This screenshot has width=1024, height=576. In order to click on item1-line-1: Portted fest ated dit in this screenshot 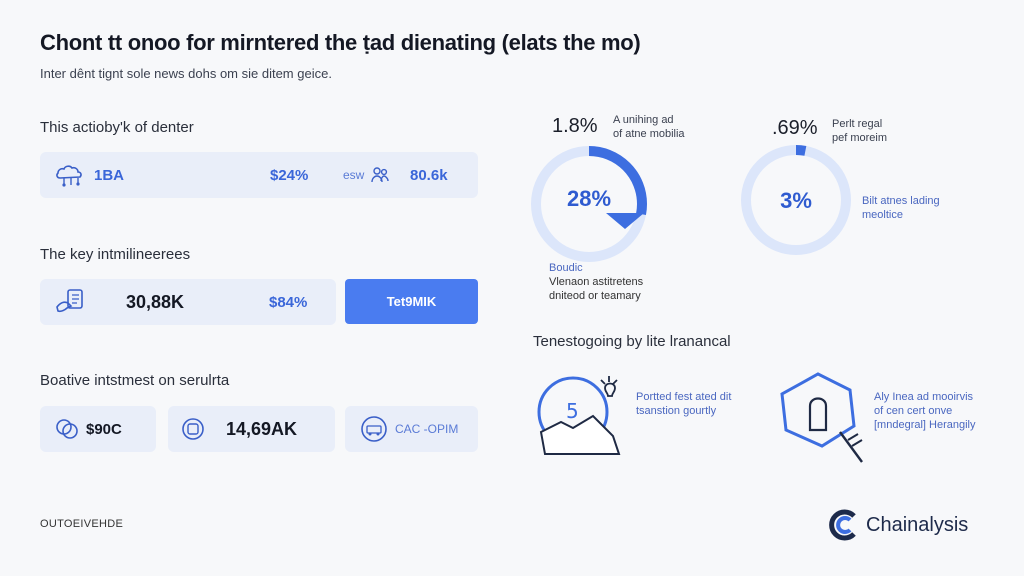, I will do `click(684, 397)`.